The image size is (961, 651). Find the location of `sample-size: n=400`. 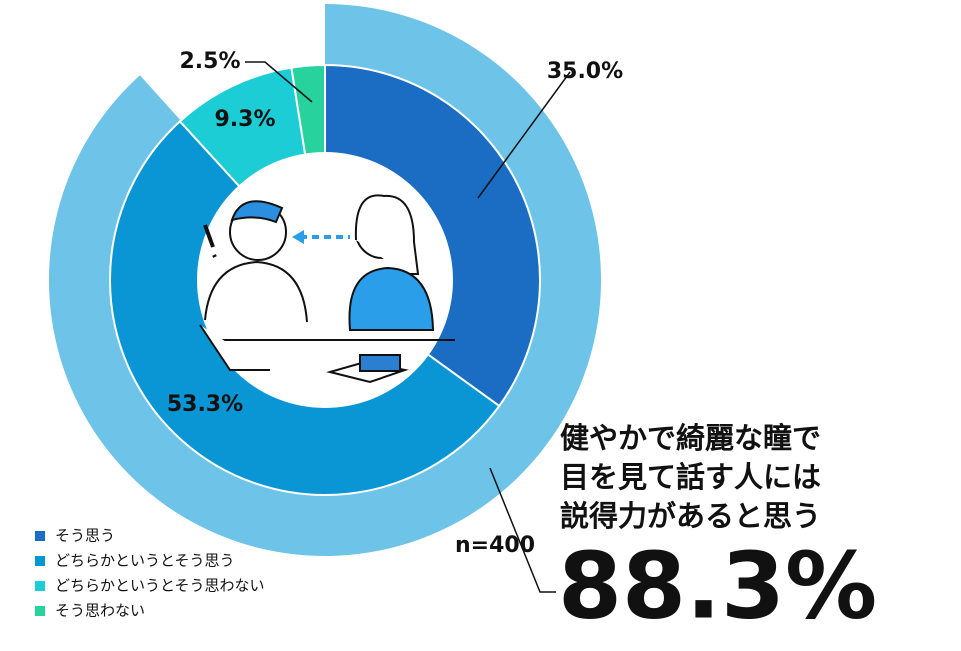

sample-size: n=400 is located at coordinates (495, 545).